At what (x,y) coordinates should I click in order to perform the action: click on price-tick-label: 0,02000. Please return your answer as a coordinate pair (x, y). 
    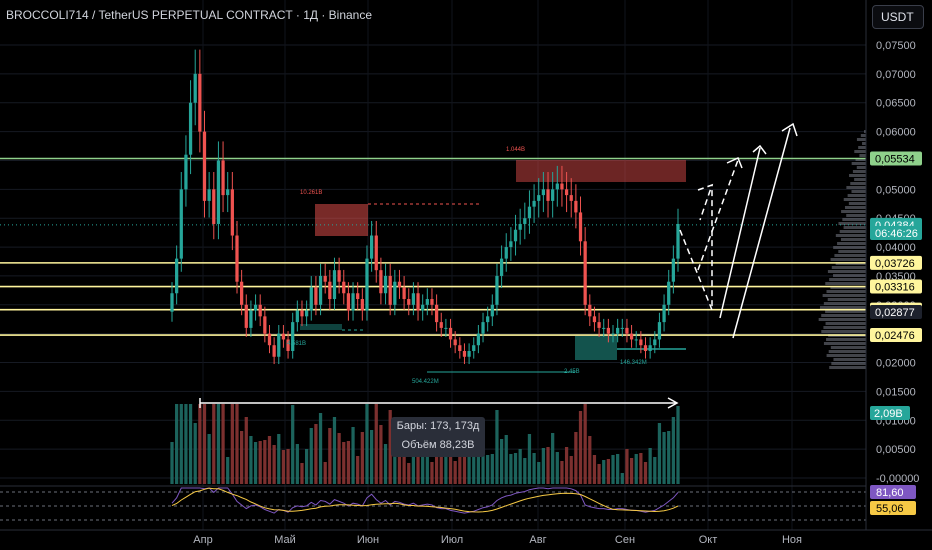
    Looking at the image, I should click on (896, 364).